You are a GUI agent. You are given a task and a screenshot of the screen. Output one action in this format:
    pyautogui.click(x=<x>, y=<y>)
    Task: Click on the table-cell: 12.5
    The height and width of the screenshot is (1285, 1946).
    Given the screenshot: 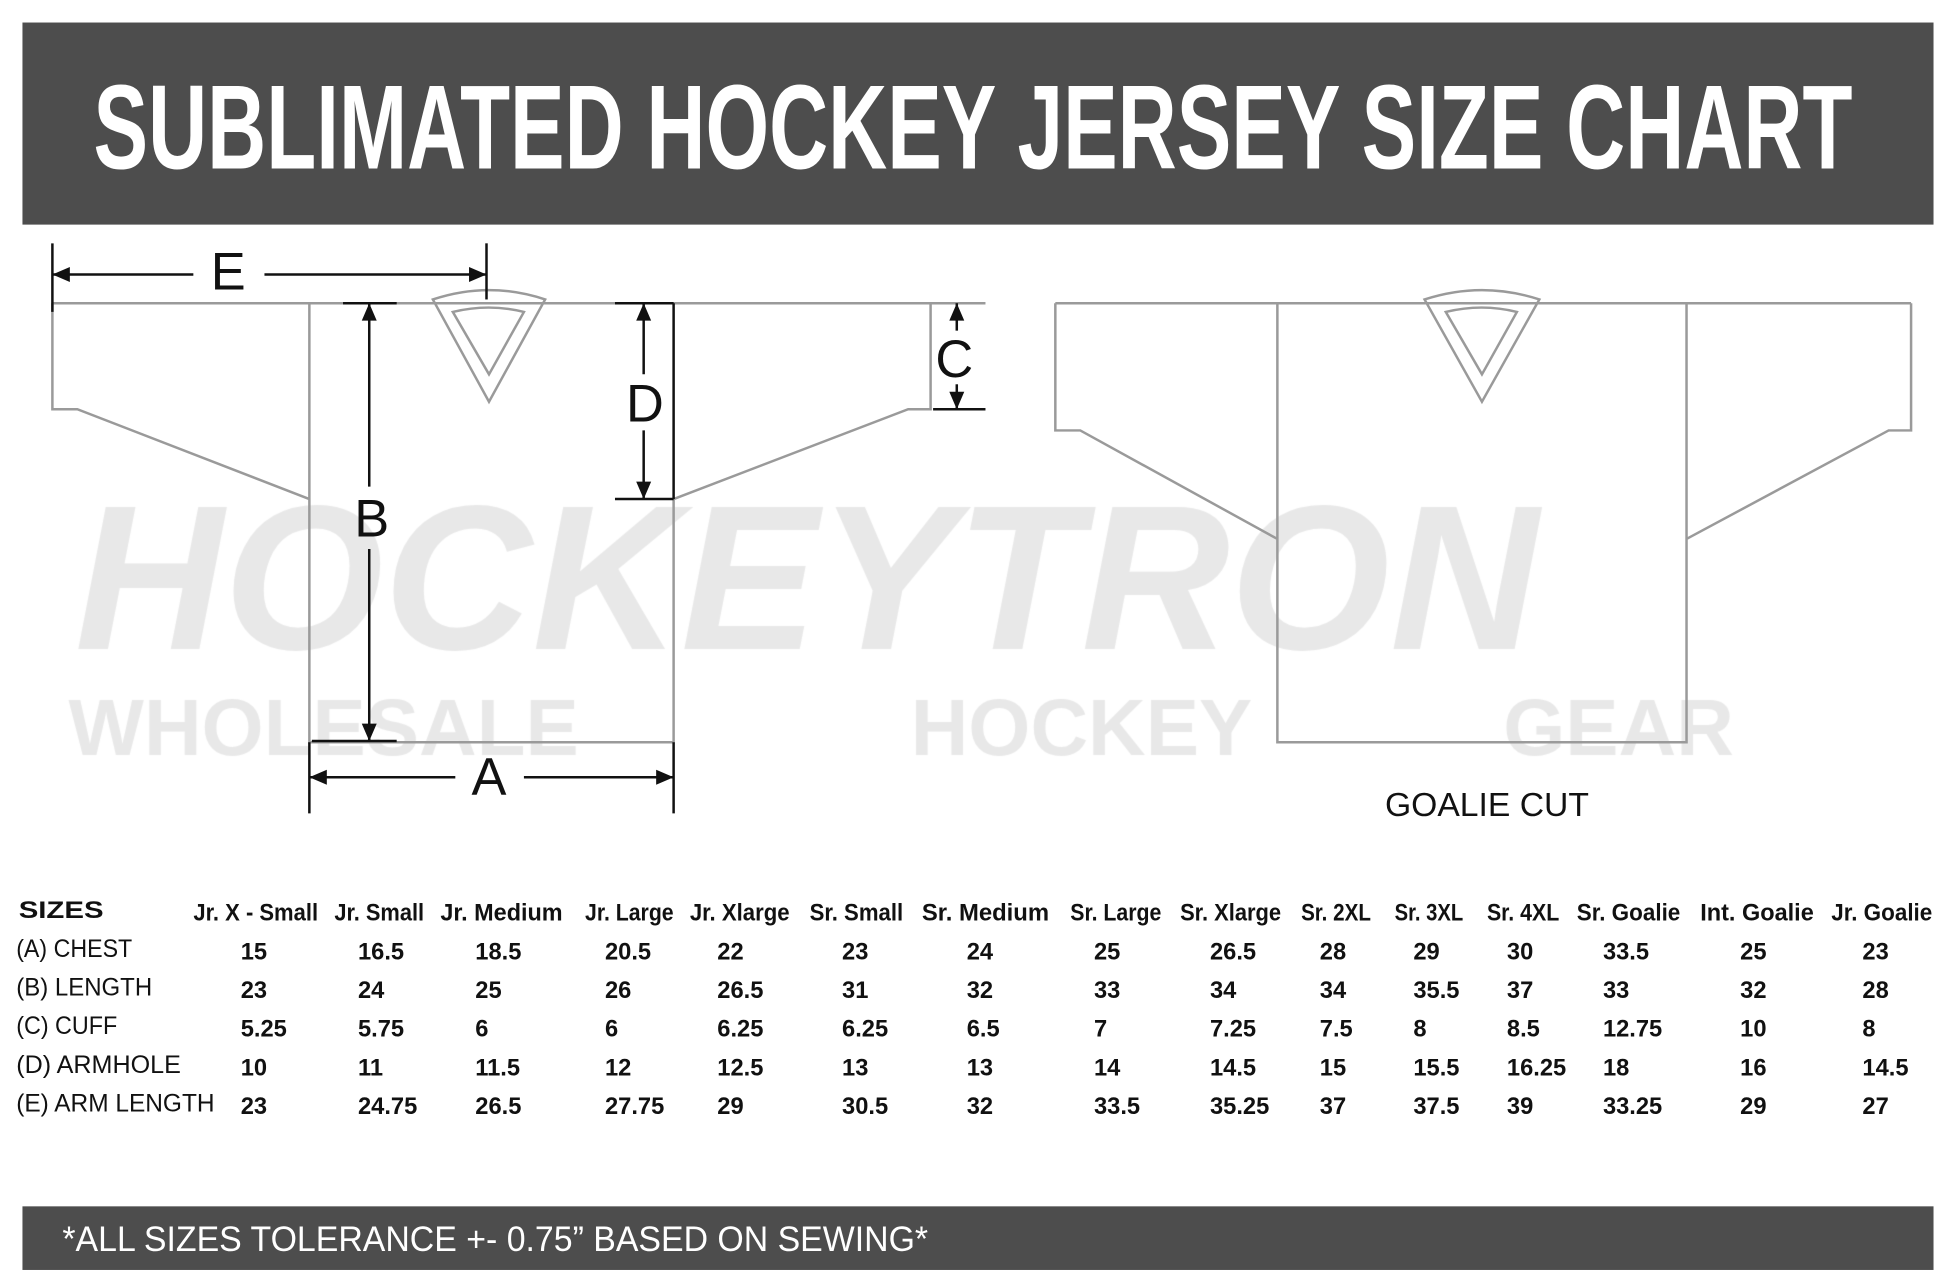 What is the action you would take?
    pyautogui.click(x=740, y=1068)
    